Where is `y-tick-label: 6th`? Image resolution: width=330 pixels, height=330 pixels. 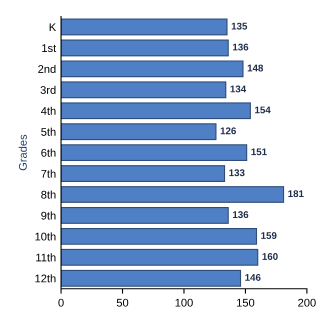
y-tick-label: 6th is located at coordinates (48, 152).